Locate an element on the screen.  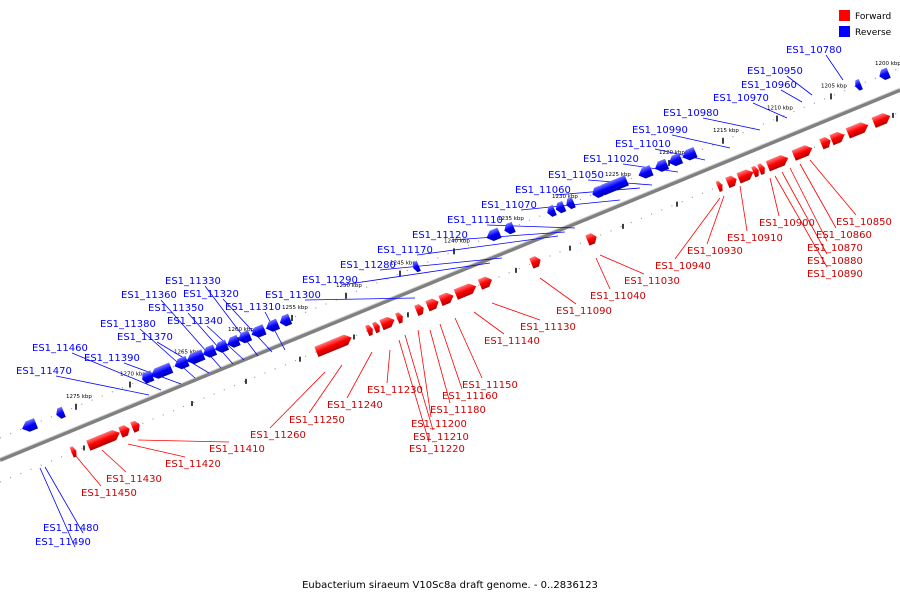
forward-gene-label: ES1_11180 is located at coordinates (458, 410).